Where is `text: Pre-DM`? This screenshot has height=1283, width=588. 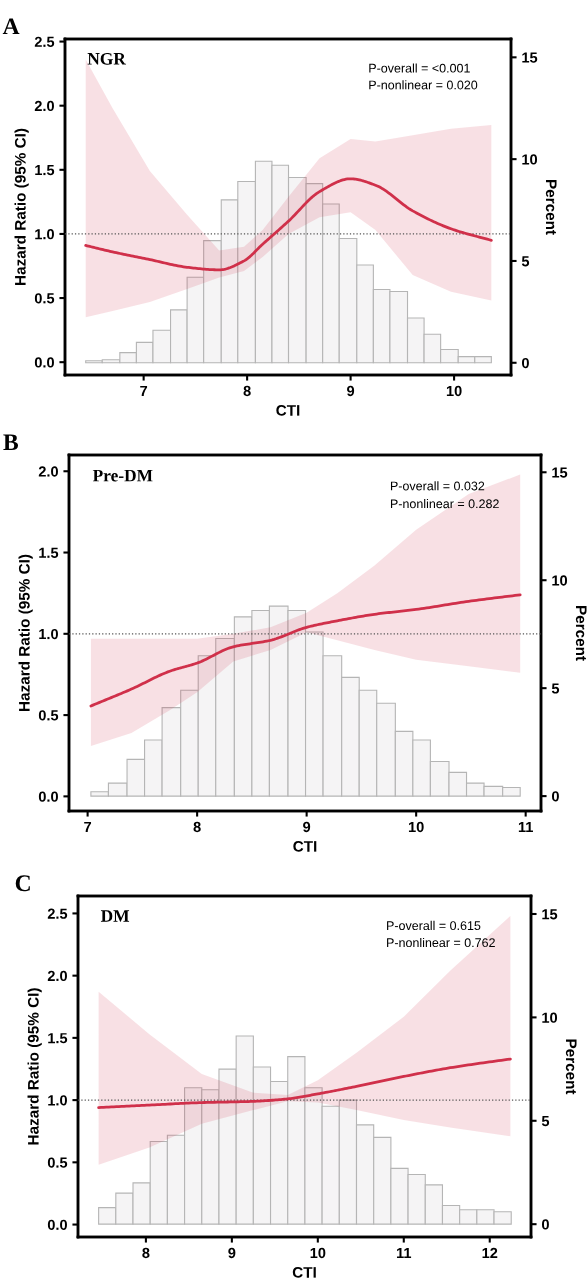
text: Pre-DM is located at coordinates (122, 475).